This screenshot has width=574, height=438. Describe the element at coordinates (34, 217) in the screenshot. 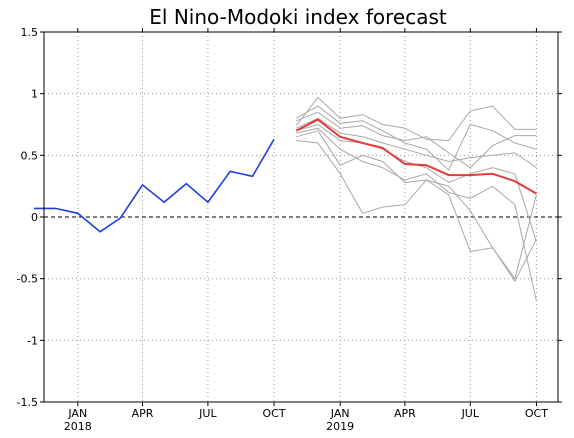

I see `y-tick-label: 0` at that location.